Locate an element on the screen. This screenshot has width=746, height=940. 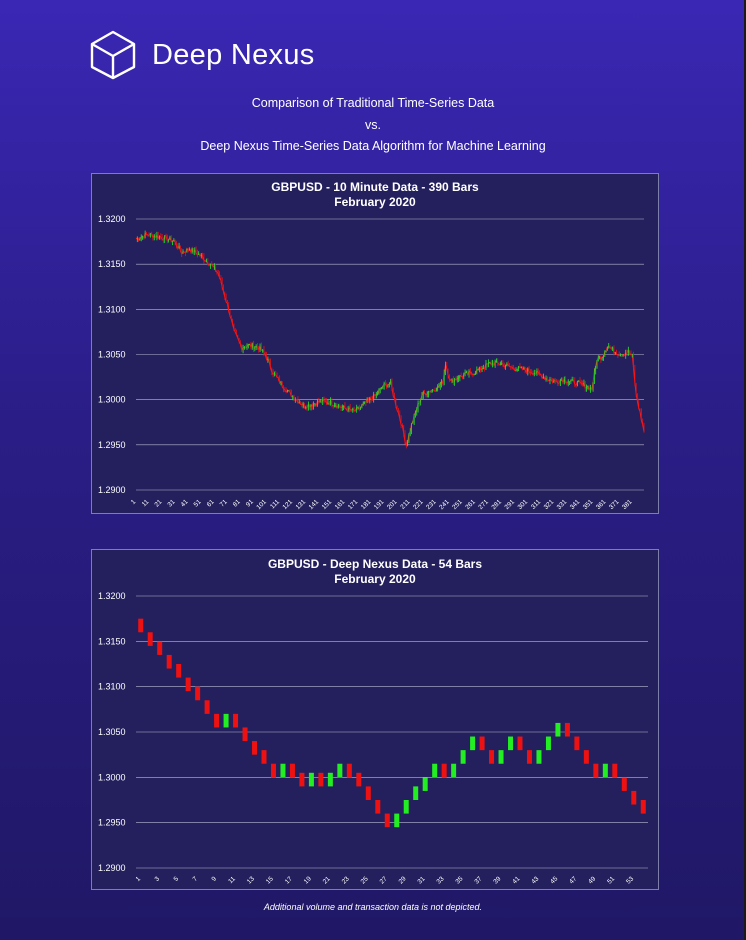
c1-x-tick-label: 211 is located at coordinates (405, 504).